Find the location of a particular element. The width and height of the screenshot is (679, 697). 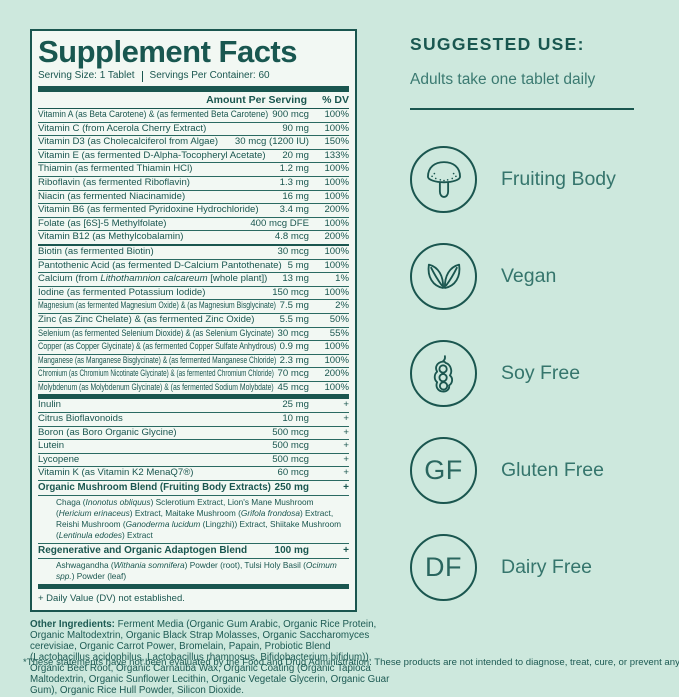

nutrient-name: Thiamin (as fermented Thiamin HCl) is located at coordinates (115, 169).